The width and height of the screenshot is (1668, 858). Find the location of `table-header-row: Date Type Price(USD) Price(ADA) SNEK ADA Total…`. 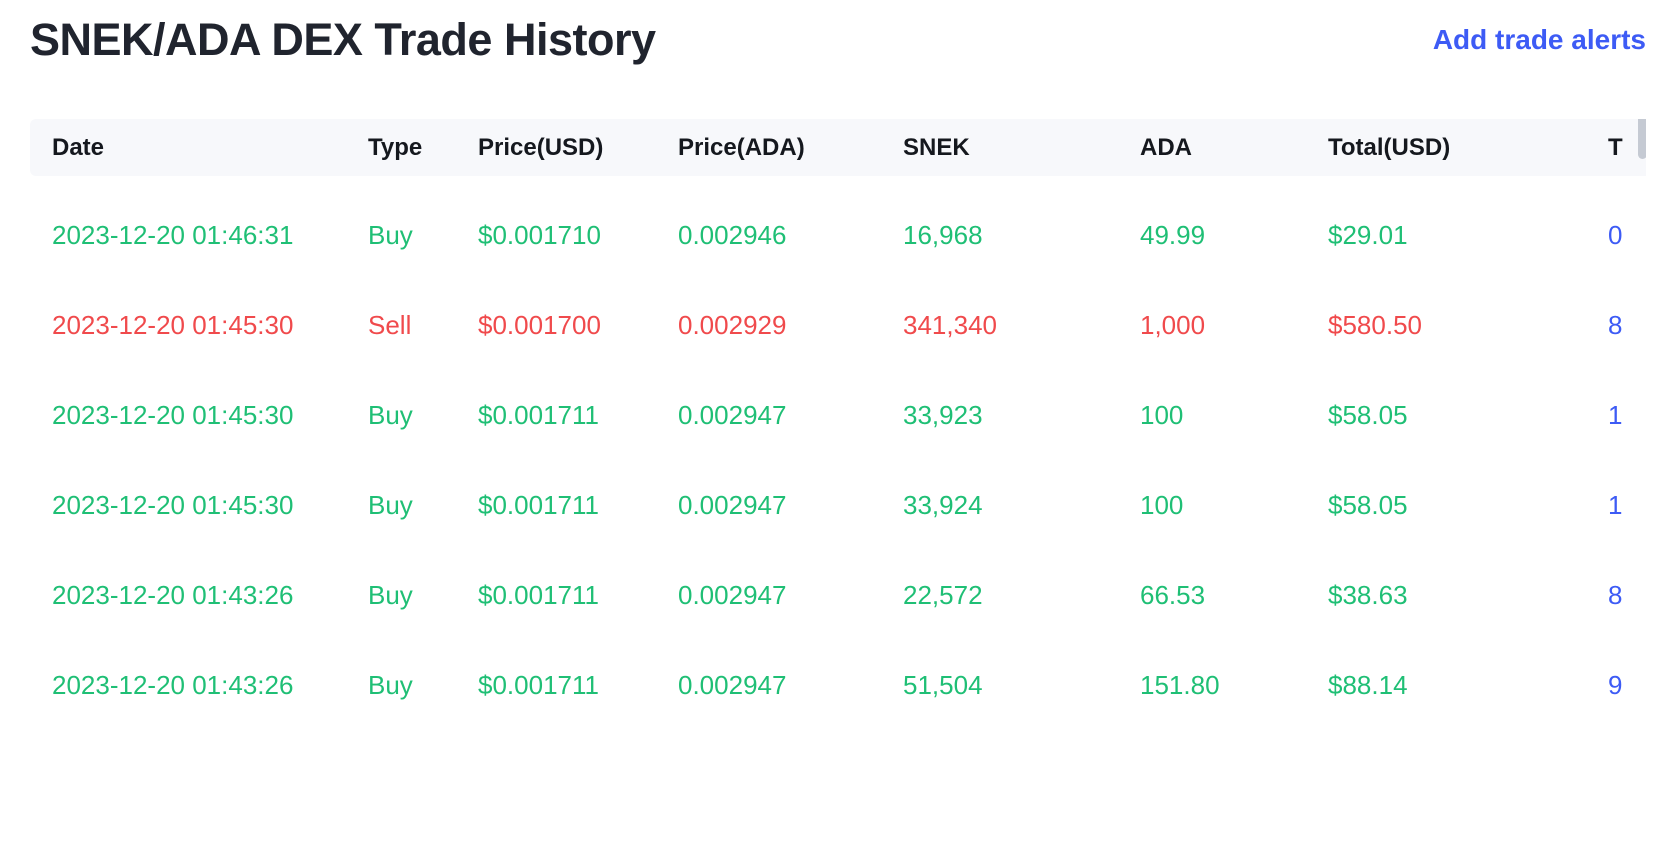

table-header-row: Date Type Price(USD) Price(ADA) SNEK ADA Total… is located at coordinates (838, 147).